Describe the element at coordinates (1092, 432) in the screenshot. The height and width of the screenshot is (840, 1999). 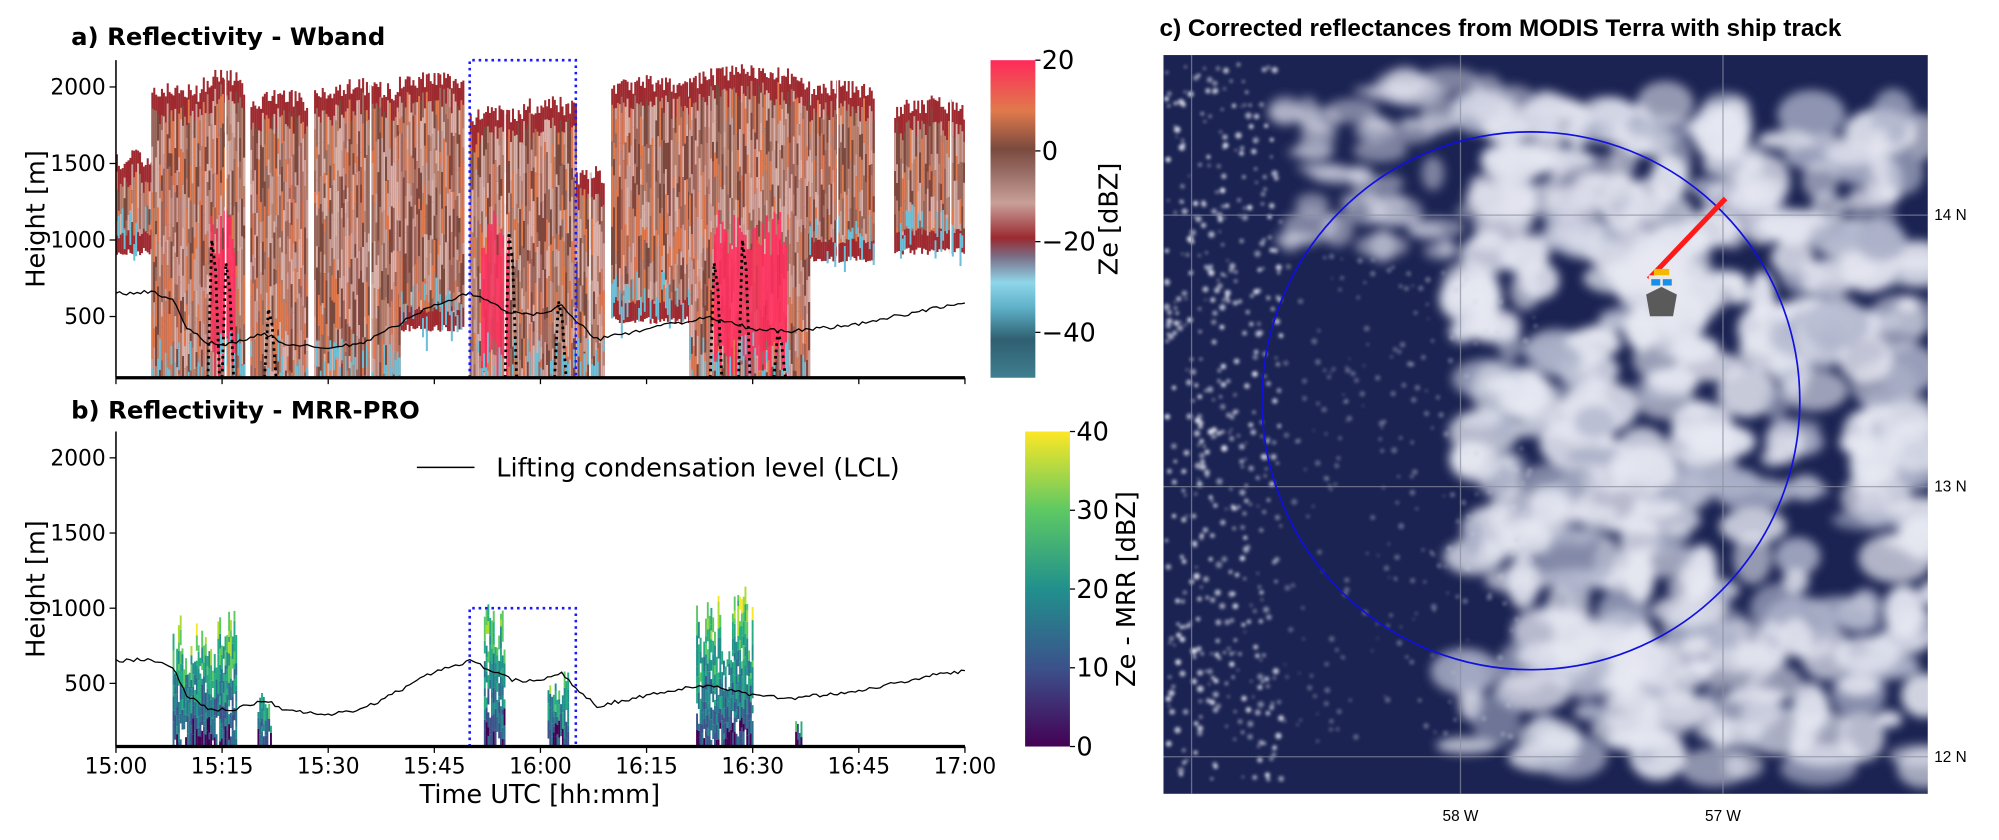
I see `colorbar-tick-label: 40` at that location.